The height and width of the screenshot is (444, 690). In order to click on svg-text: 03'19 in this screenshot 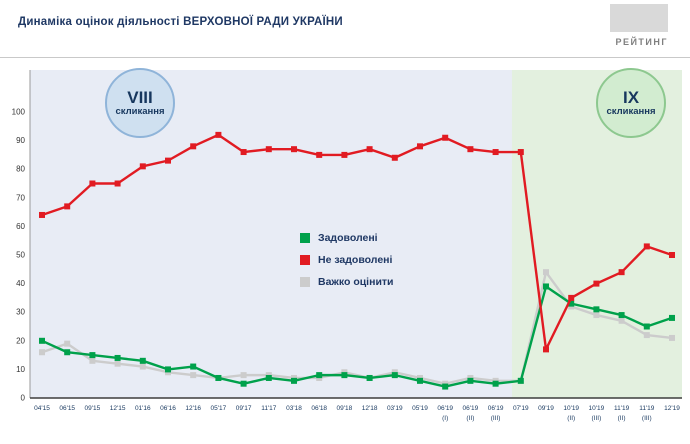, I will do `click(395, 408)`.